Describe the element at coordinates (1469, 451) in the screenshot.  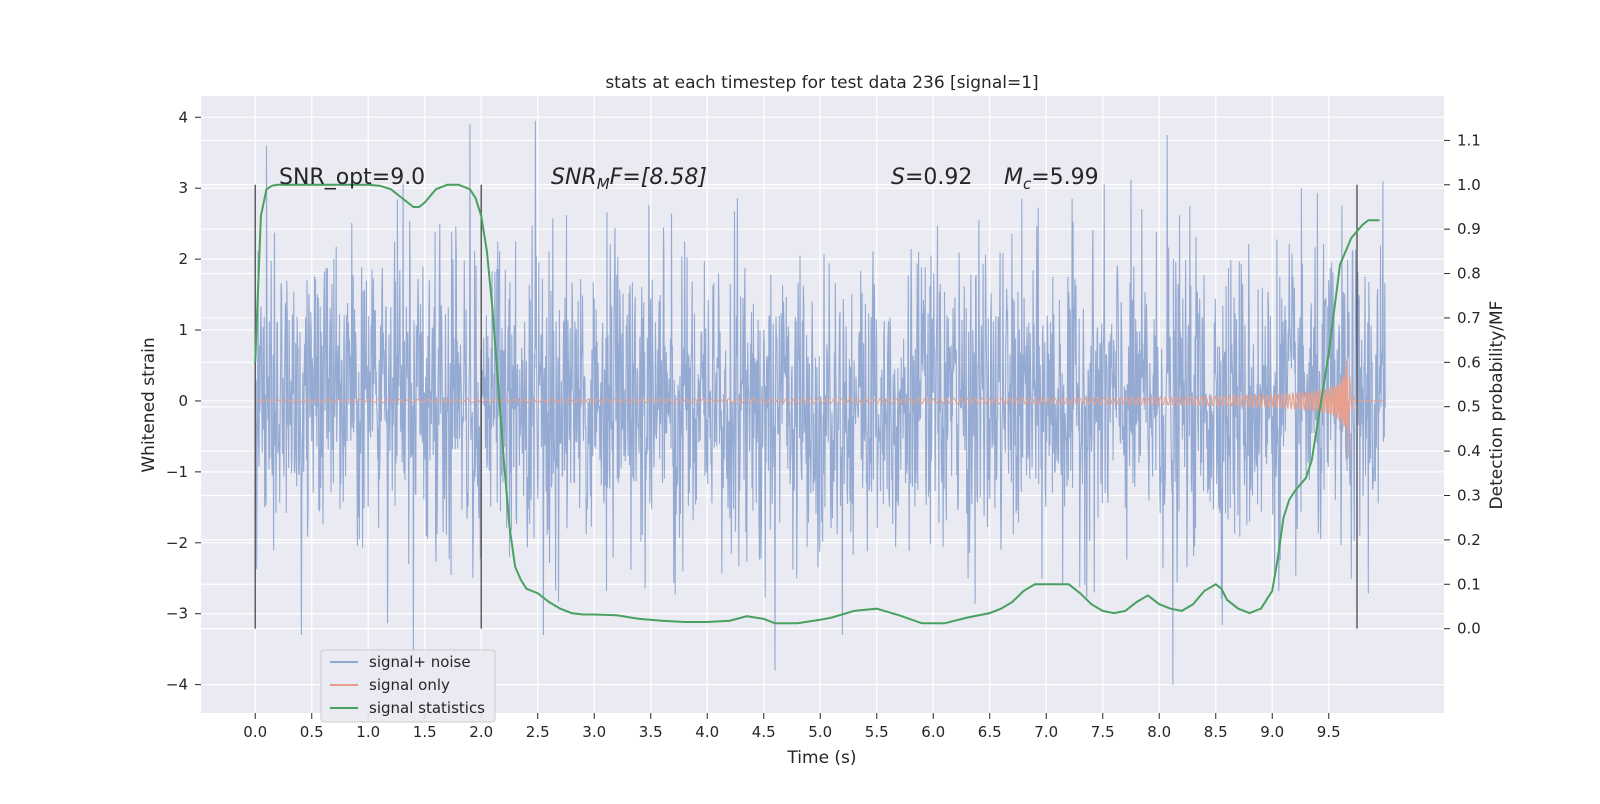
I see `y2-tick-label: 0.4` at that location.